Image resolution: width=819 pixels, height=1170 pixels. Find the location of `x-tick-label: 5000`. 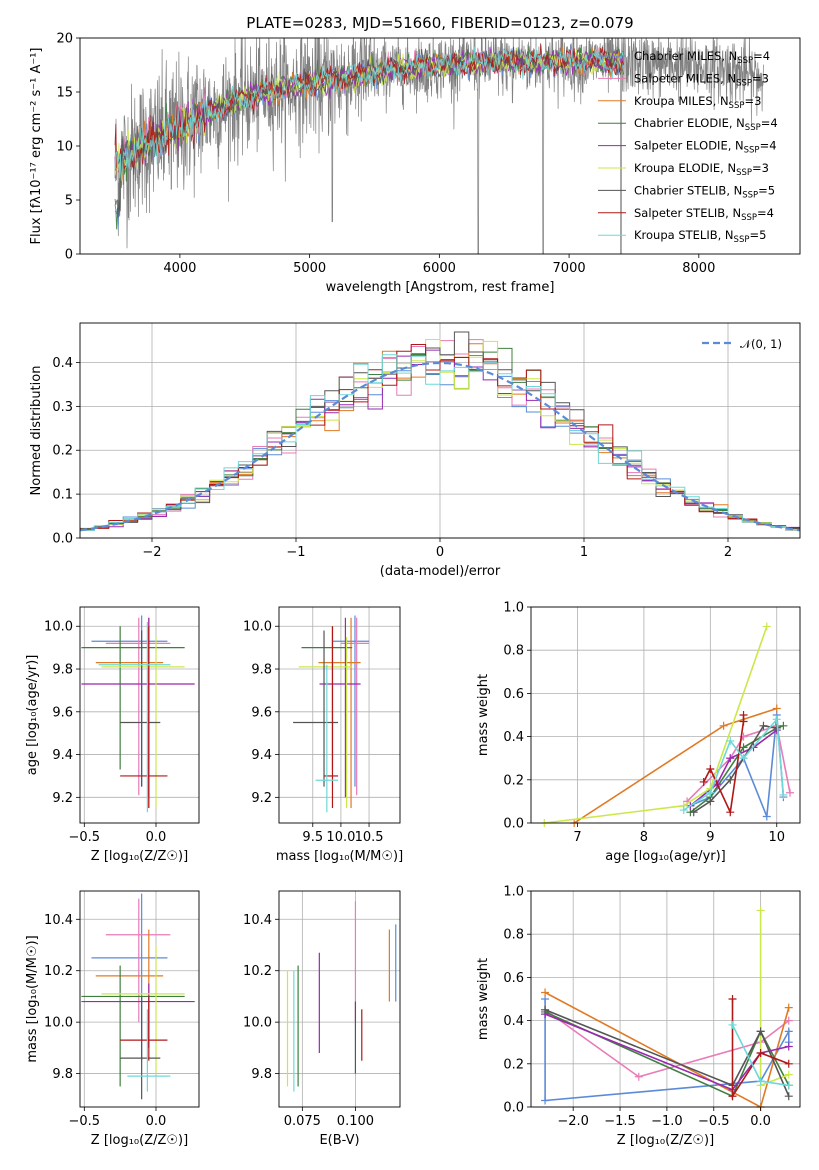

x-tick-label: 5000 is located at coordinates (309, 268).